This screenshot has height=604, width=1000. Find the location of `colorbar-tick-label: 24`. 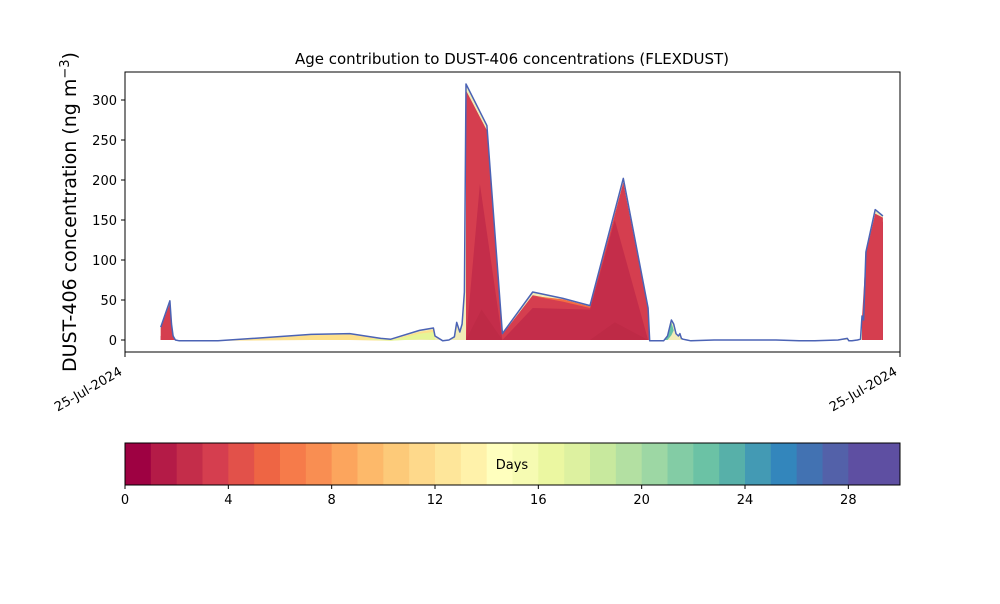

colorbar-tick-label: 24 is located at coordinates (745, 500).